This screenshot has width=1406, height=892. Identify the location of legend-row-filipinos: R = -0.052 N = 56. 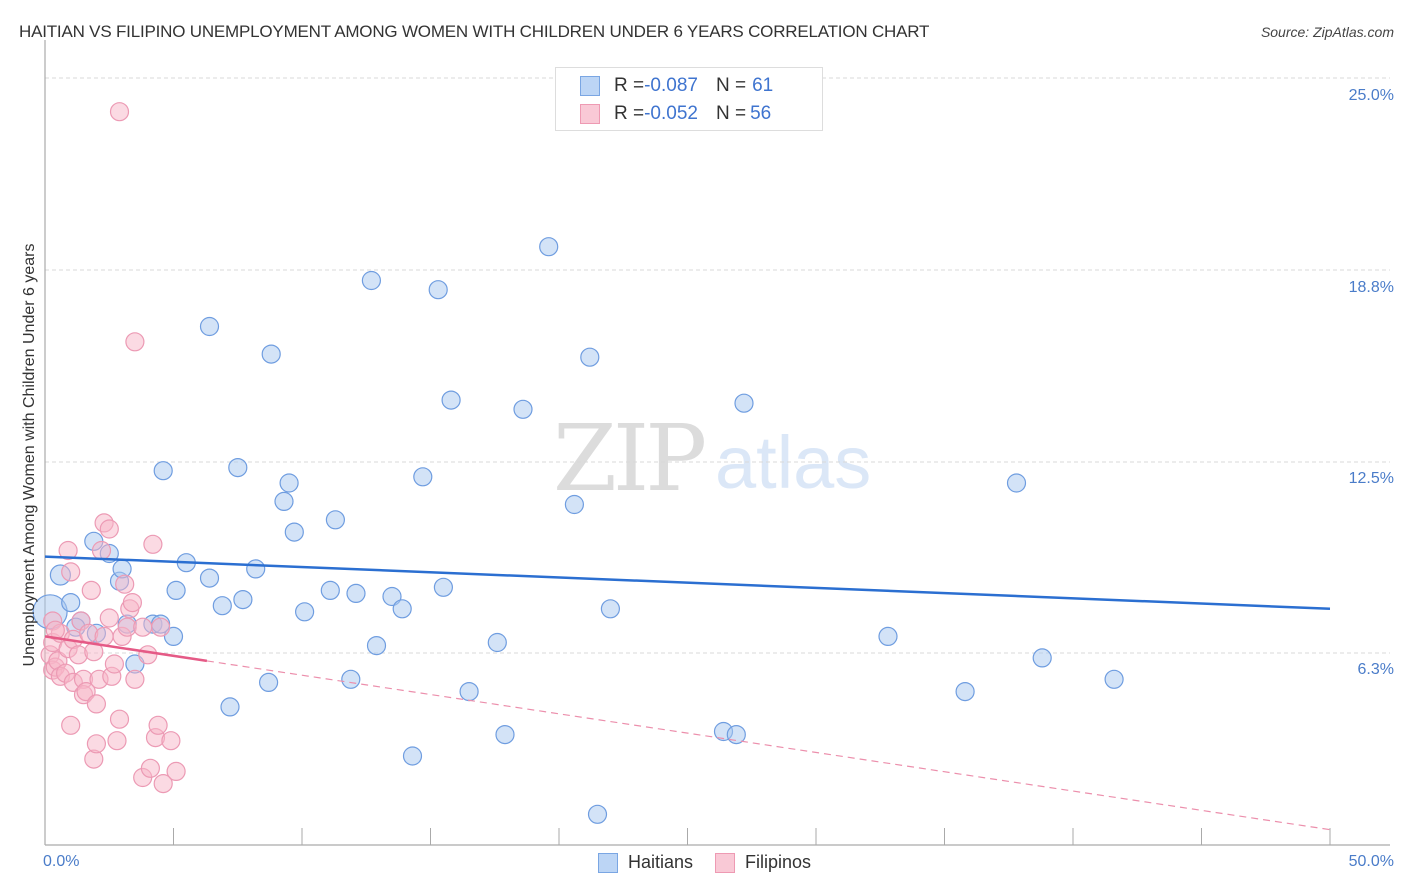
(675, 114).